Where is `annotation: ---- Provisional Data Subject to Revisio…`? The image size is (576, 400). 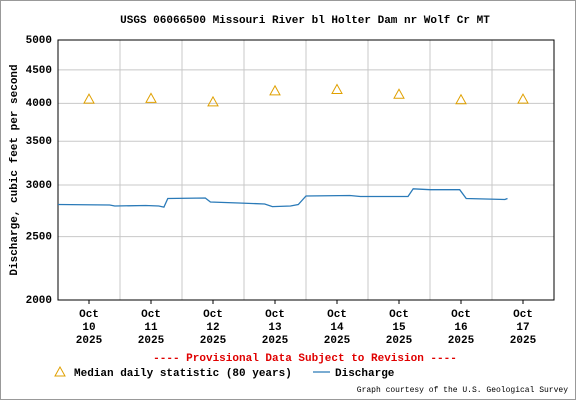 annotation: ---- Provisional Data Subject to Revisio… is located at coordinates (305, 359).